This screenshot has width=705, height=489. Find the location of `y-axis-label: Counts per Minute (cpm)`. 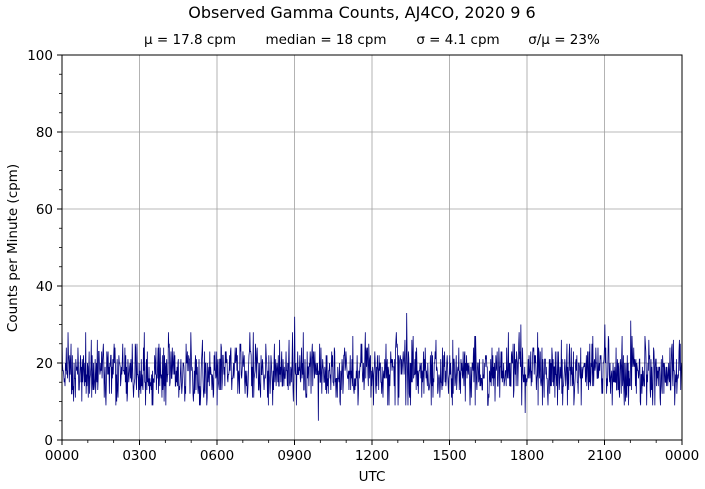

y-axis-label: Counts per Minute (cpm) is located at coordinates (13, 248).